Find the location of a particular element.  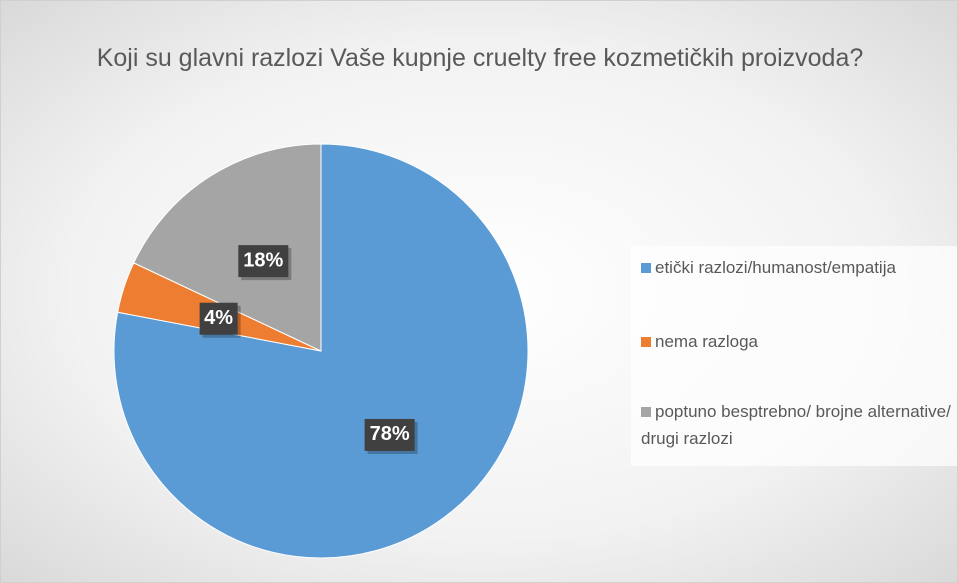

legend-entry: nema razloga is located at coordinates (796, 341).